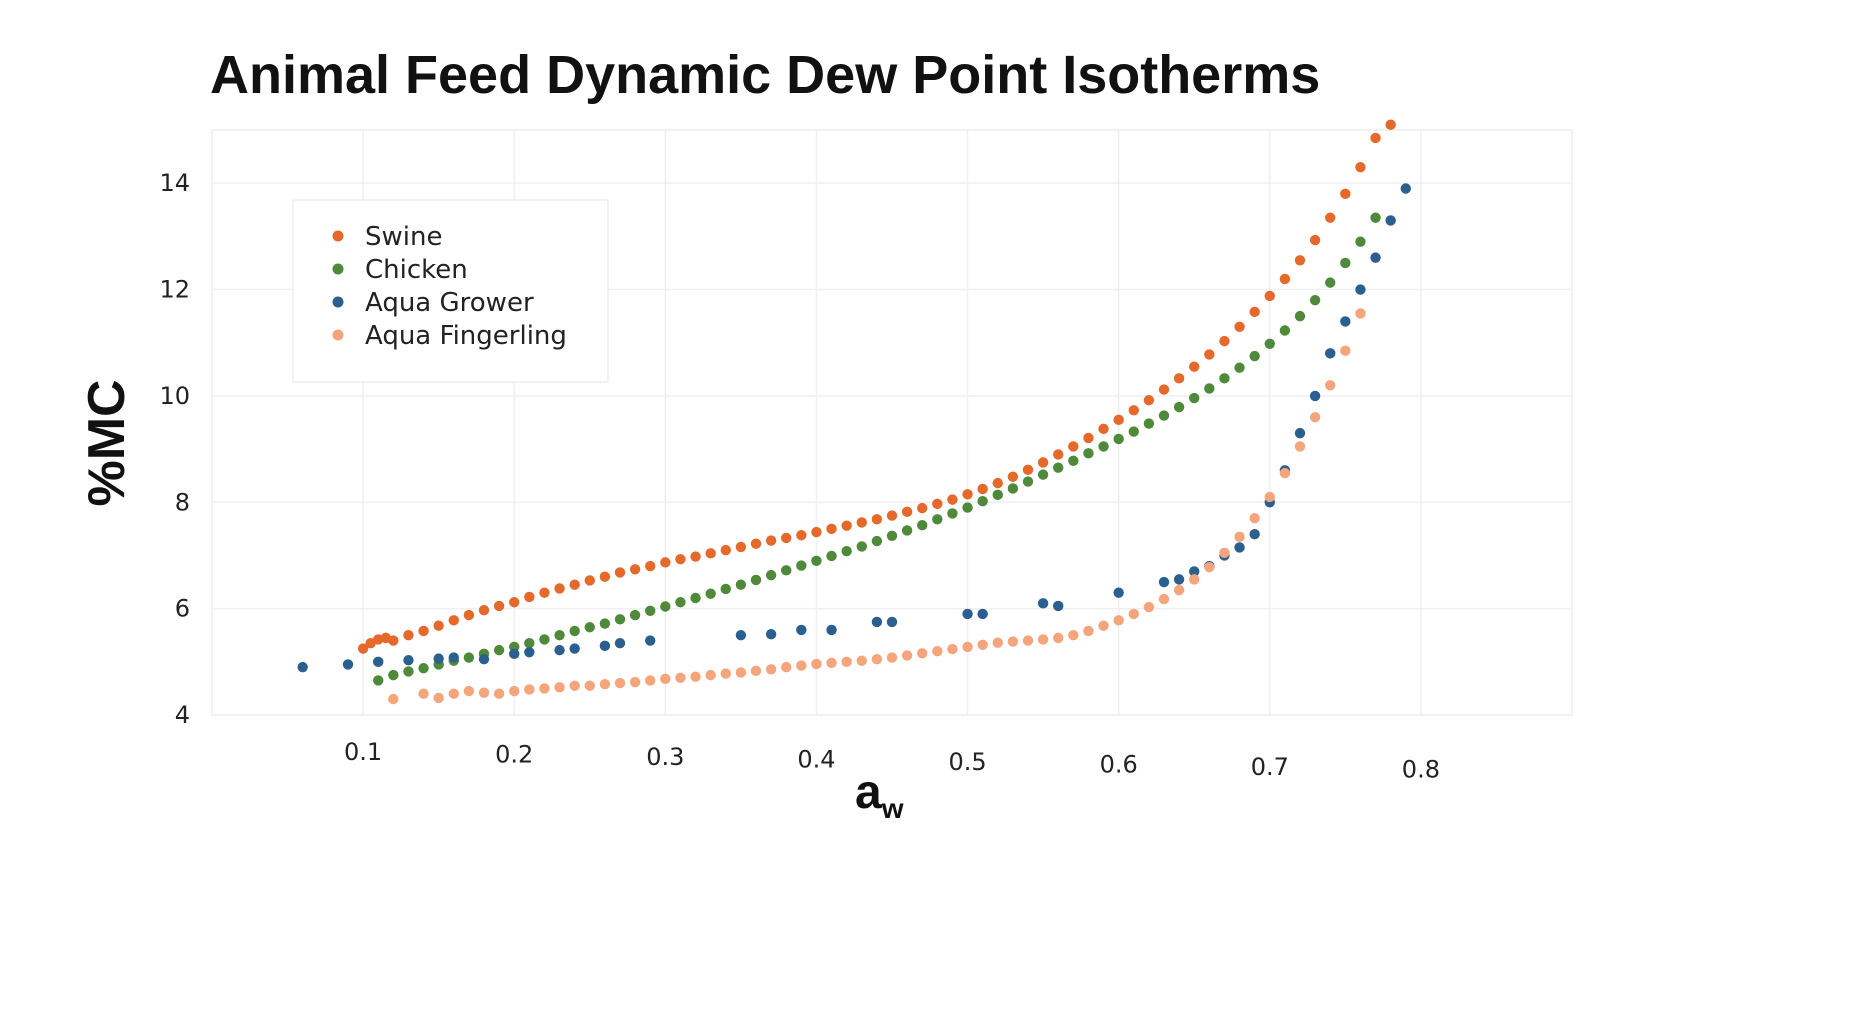 The width and height of the screenshot is (1872, 1012). What do you see at coordinates (816, 760) in the screenshot?
I see `x-tick-label: 0.4` at bounding box center [816, 760].